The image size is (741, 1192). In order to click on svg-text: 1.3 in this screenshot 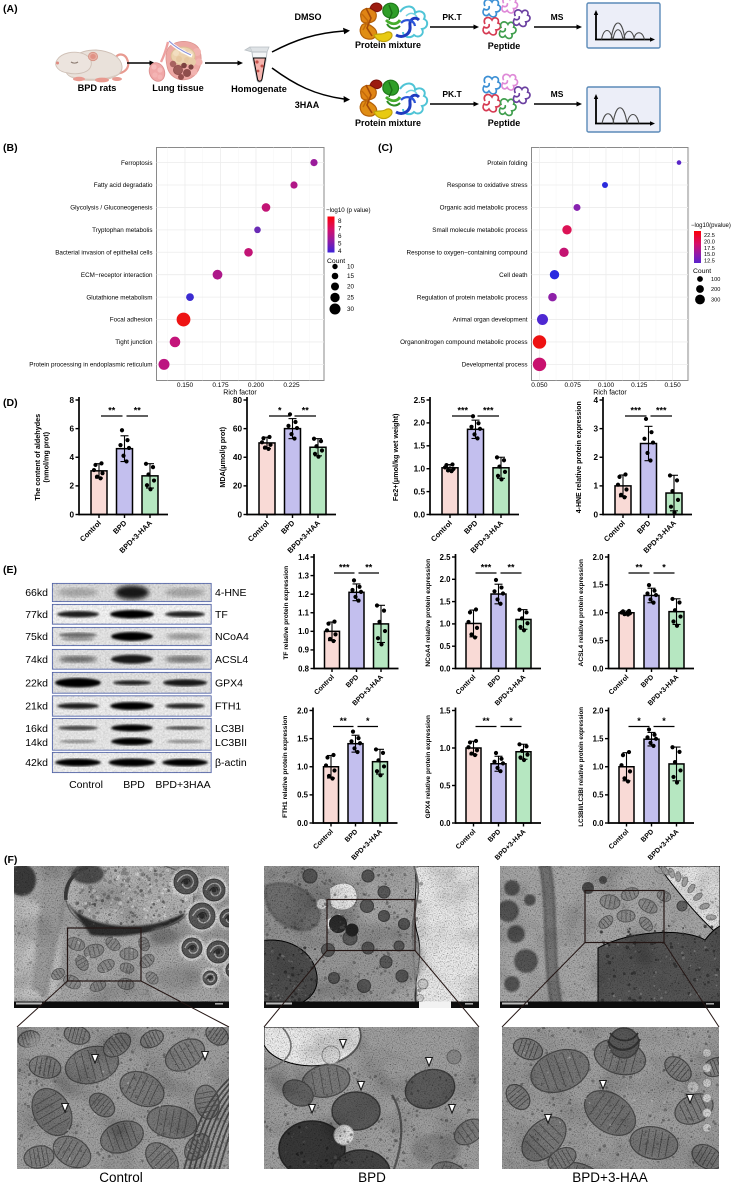, I will do `click(304, 575)`.